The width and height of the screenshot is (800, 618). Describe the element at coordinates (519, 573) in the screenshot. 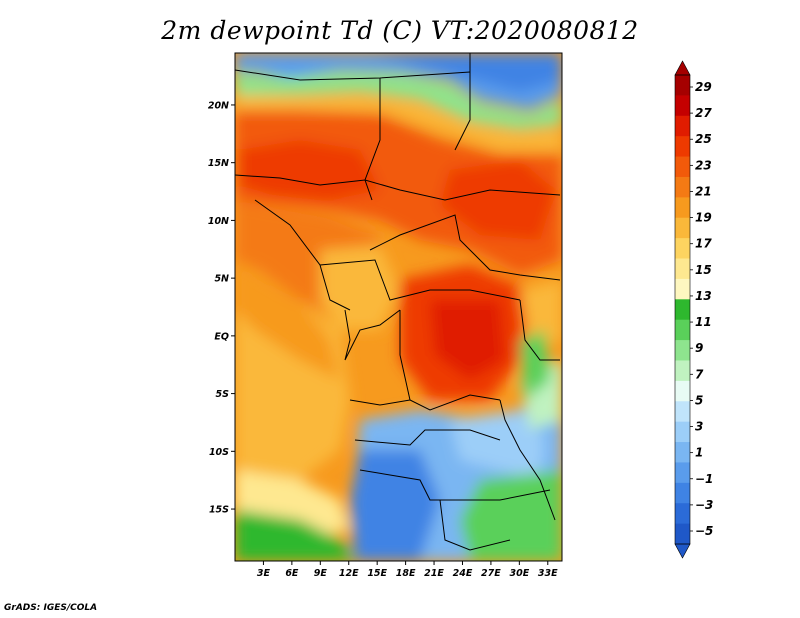

I see `lon-tick-label: 30E` at that location.